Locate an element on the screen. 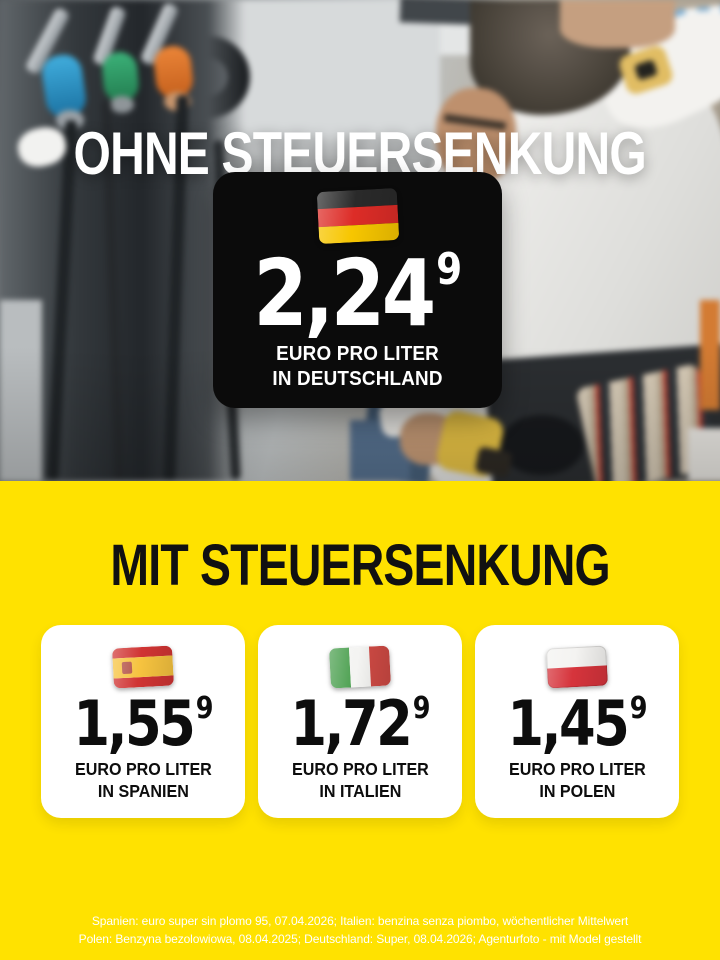 This screenshot has width=720, height=960. photo-man-hand is located at coordinates (617, 24).